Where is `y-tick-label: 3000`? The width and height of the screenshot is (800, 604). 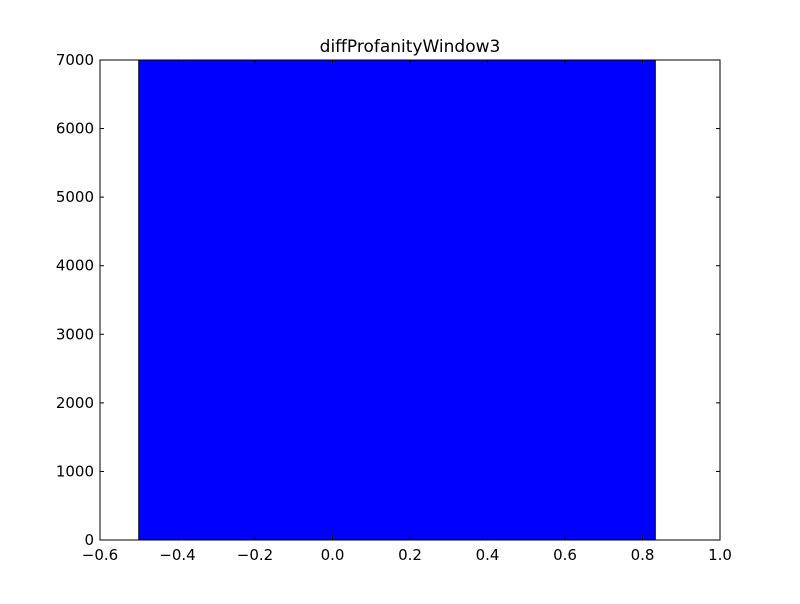
y-tick-label: 3000 is located at coordinates (75, 334).